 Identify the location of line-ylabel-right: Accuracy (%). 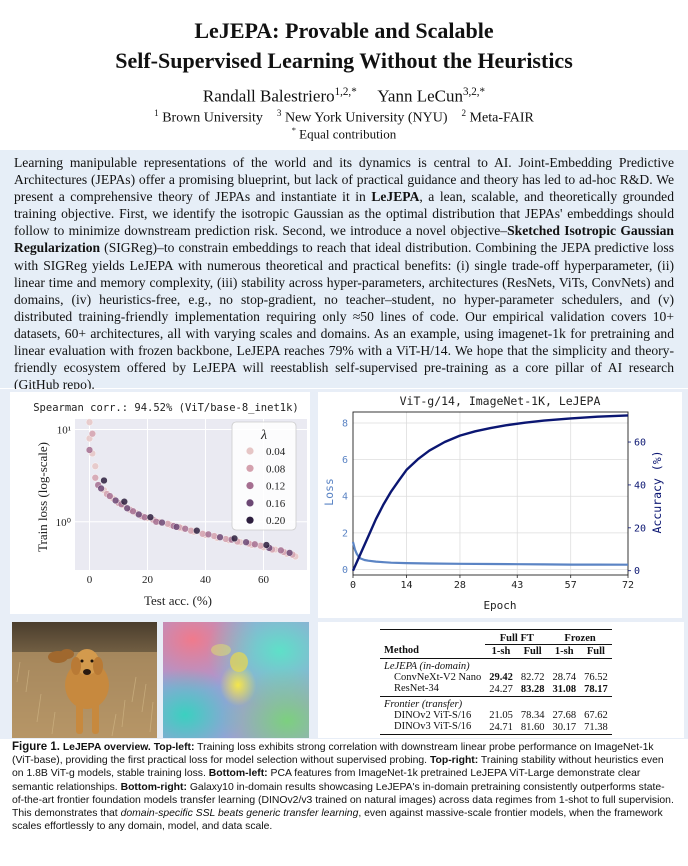
(657, 491).